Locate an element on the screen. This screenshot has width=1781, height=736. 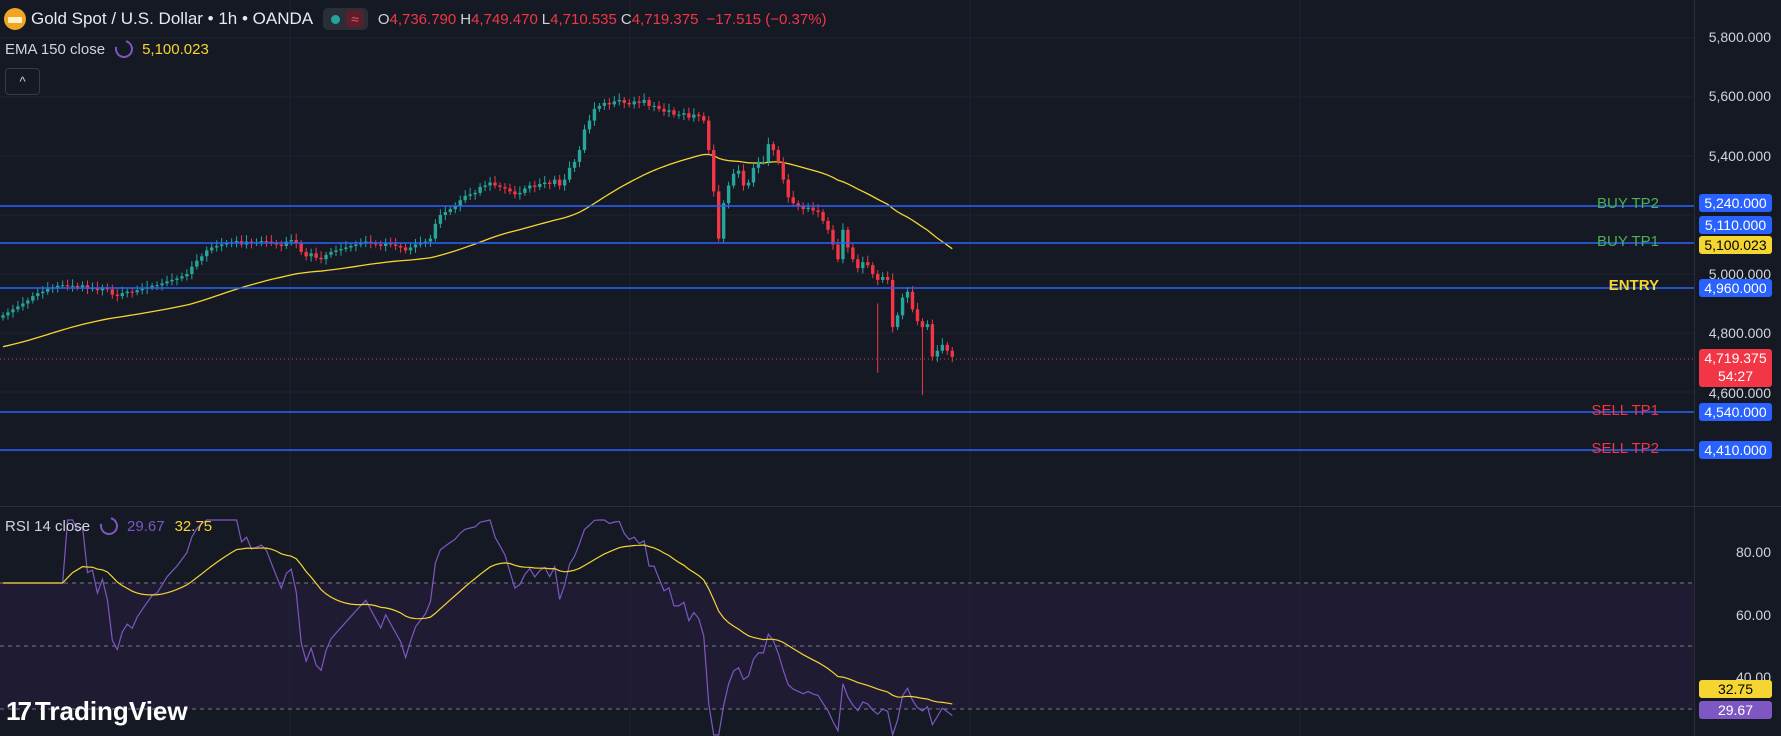
rsi-source-cycle-icon is located at coordinates (109, 526).